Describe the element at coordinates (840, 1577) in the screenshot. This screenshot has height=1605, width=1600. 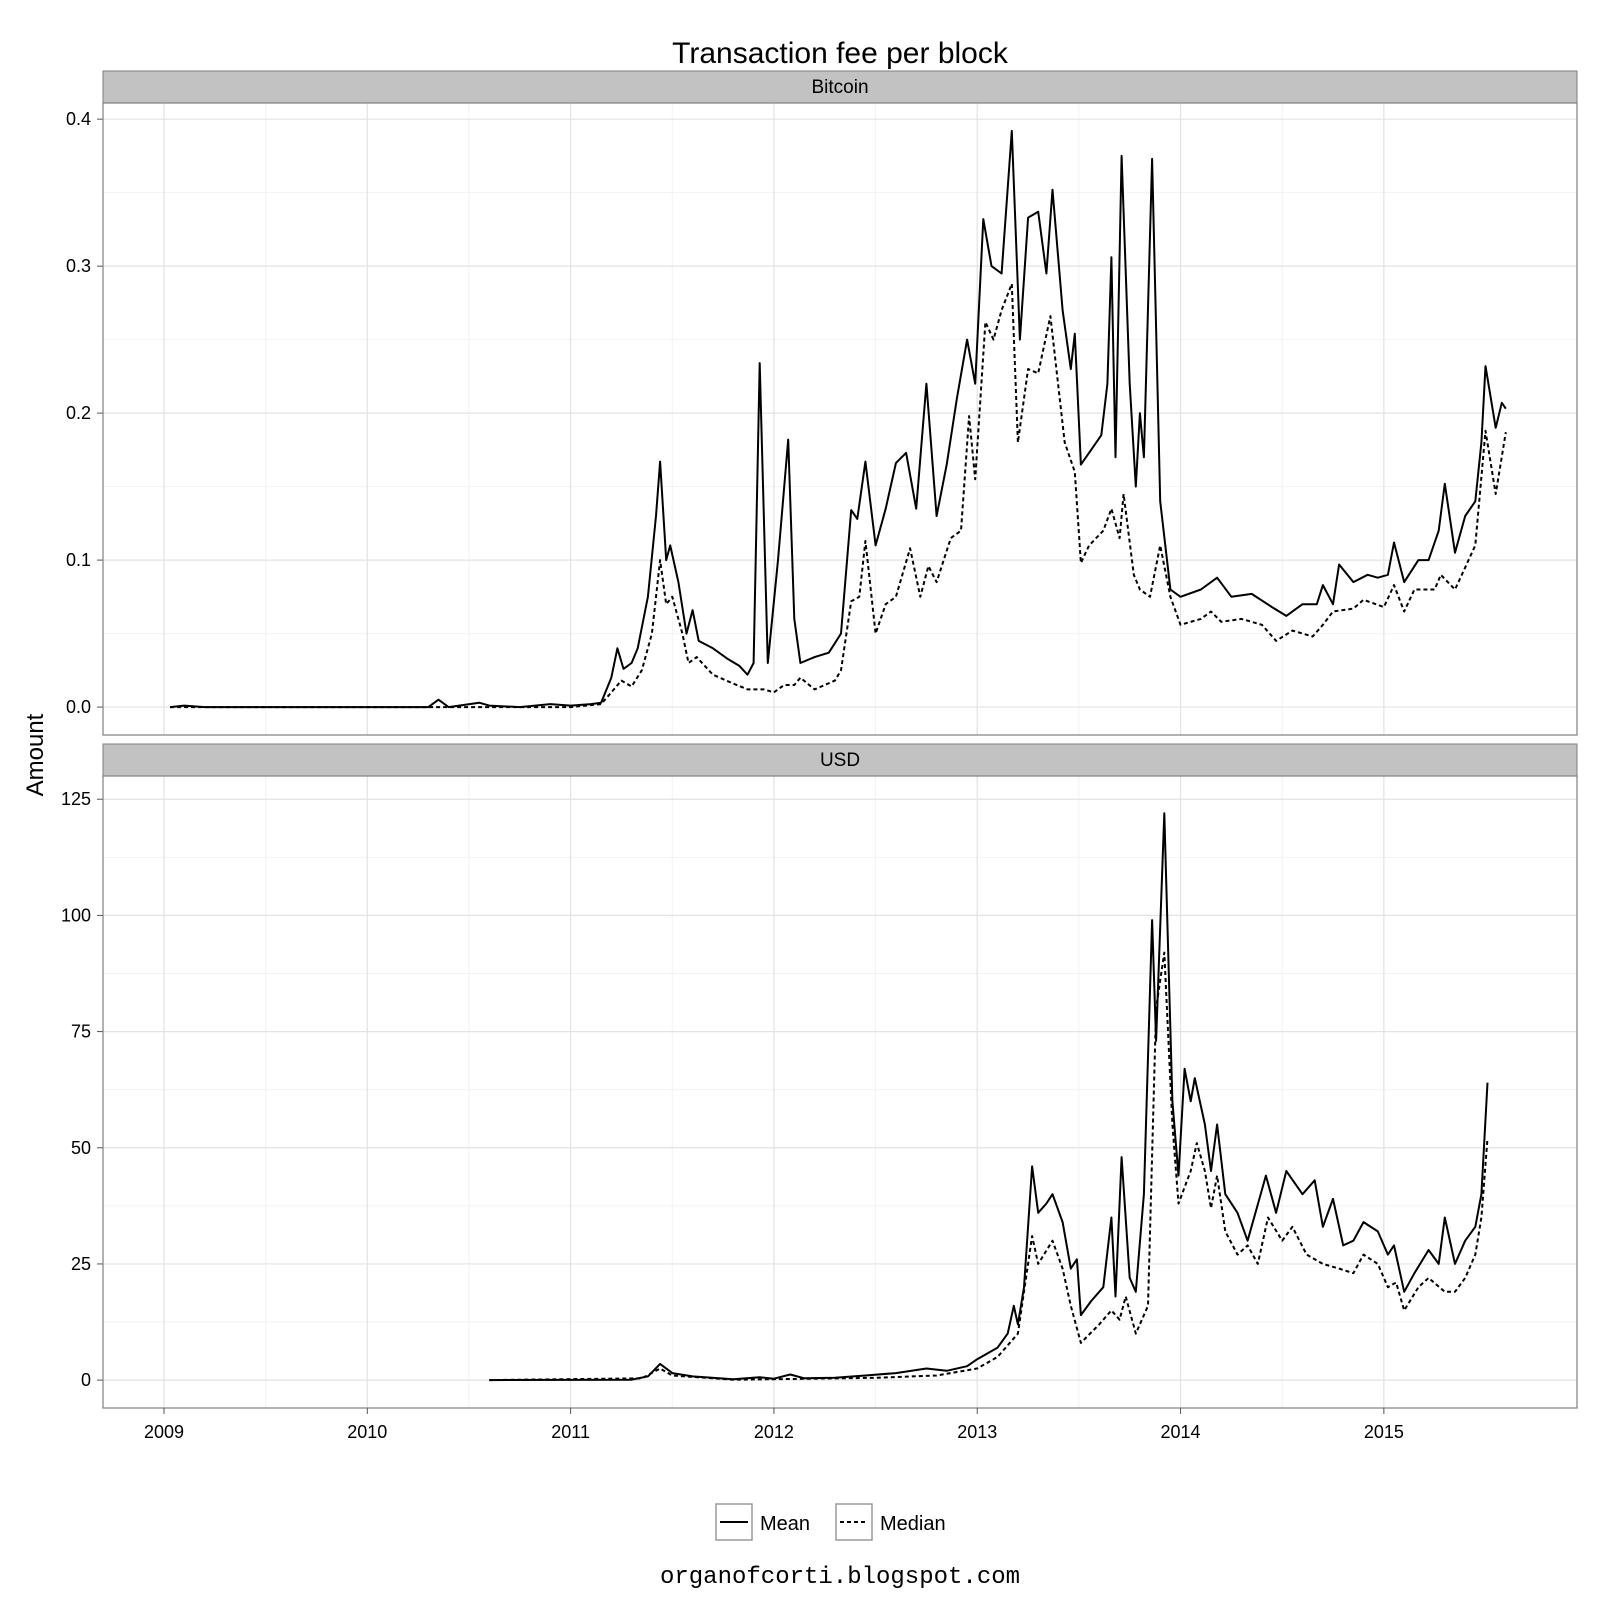
I see `footer-credit: organofcorti.blogspot.com` at that location.